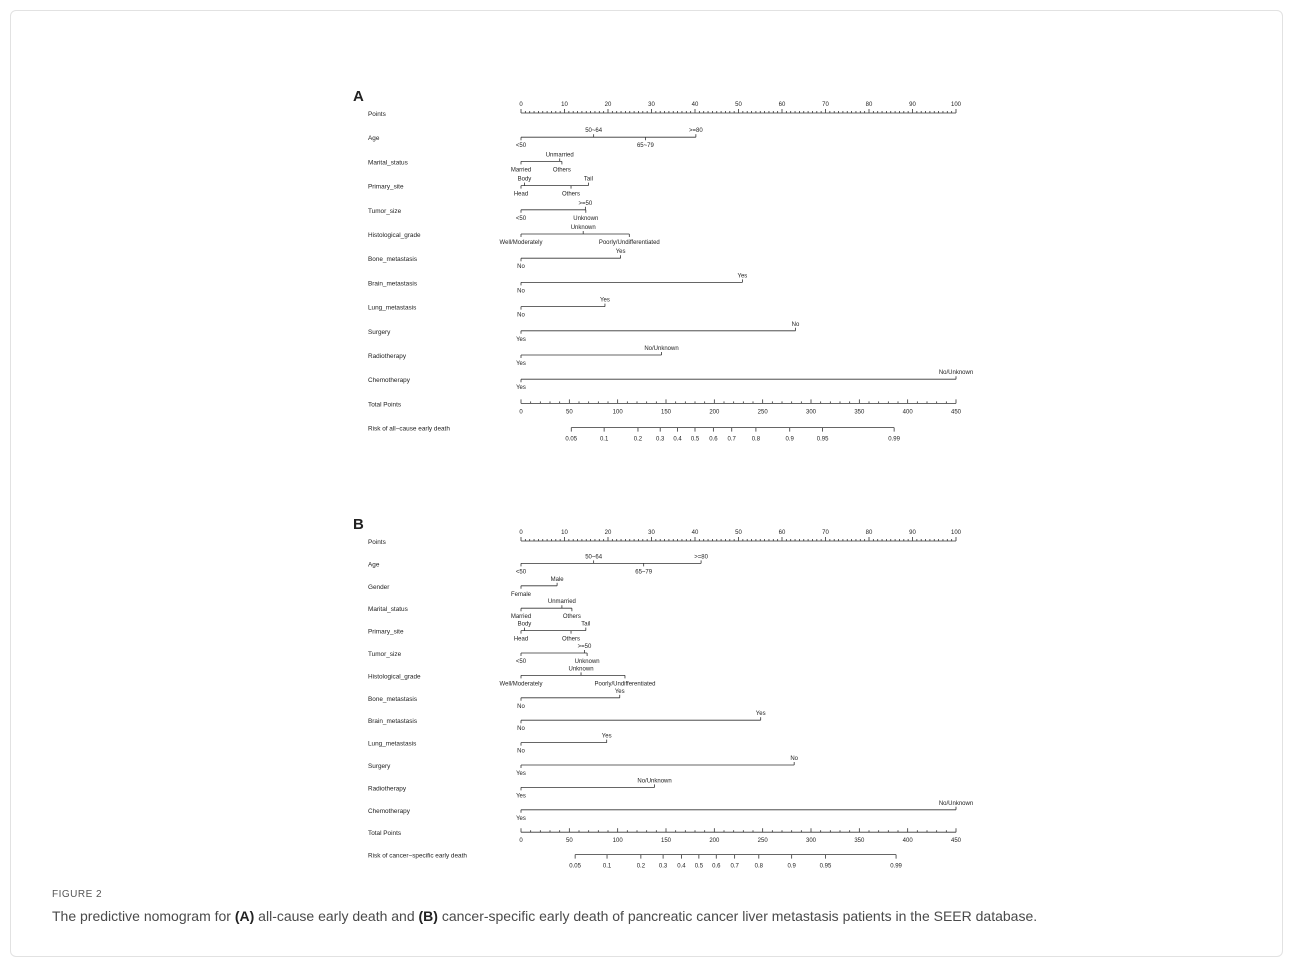 Image resolution: width=1293 pixels, height=967 pixels. I want to click on caption-b-label: (B), so click(428, 916).